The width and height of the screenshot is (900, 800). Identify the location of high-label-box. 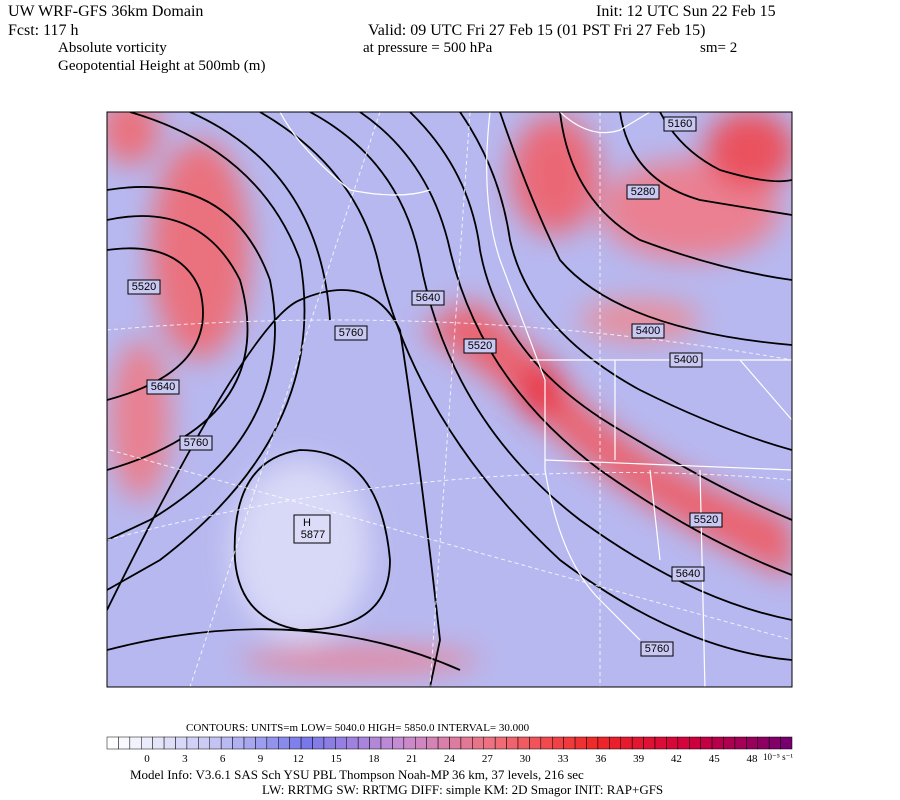
(312, 529).